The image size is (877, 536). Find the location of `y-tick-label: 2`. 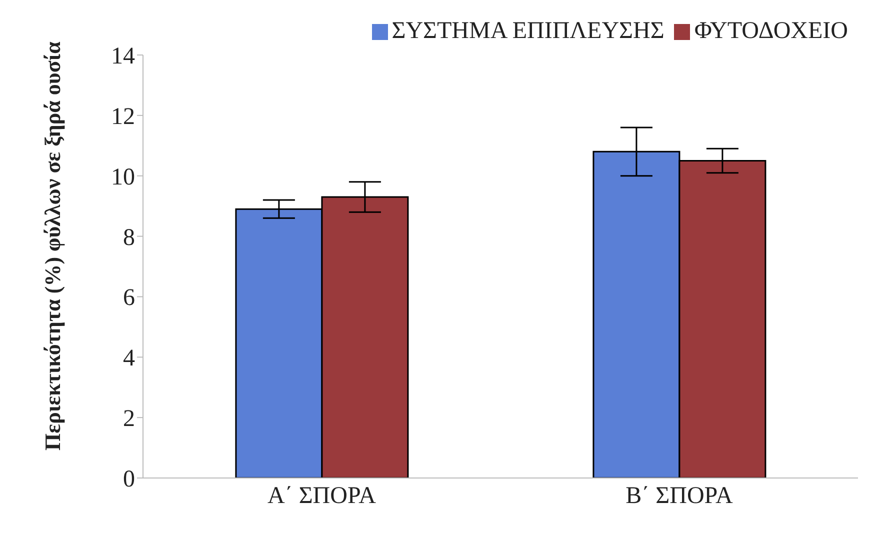

y-tick-label: 2 is located at coordinates (129, 419).